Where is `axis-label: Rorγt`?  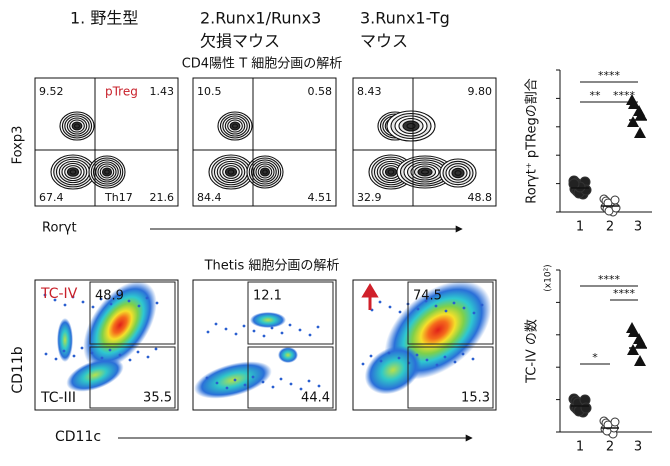 axis-label: Rorγt is located at coordinates (59, 228).